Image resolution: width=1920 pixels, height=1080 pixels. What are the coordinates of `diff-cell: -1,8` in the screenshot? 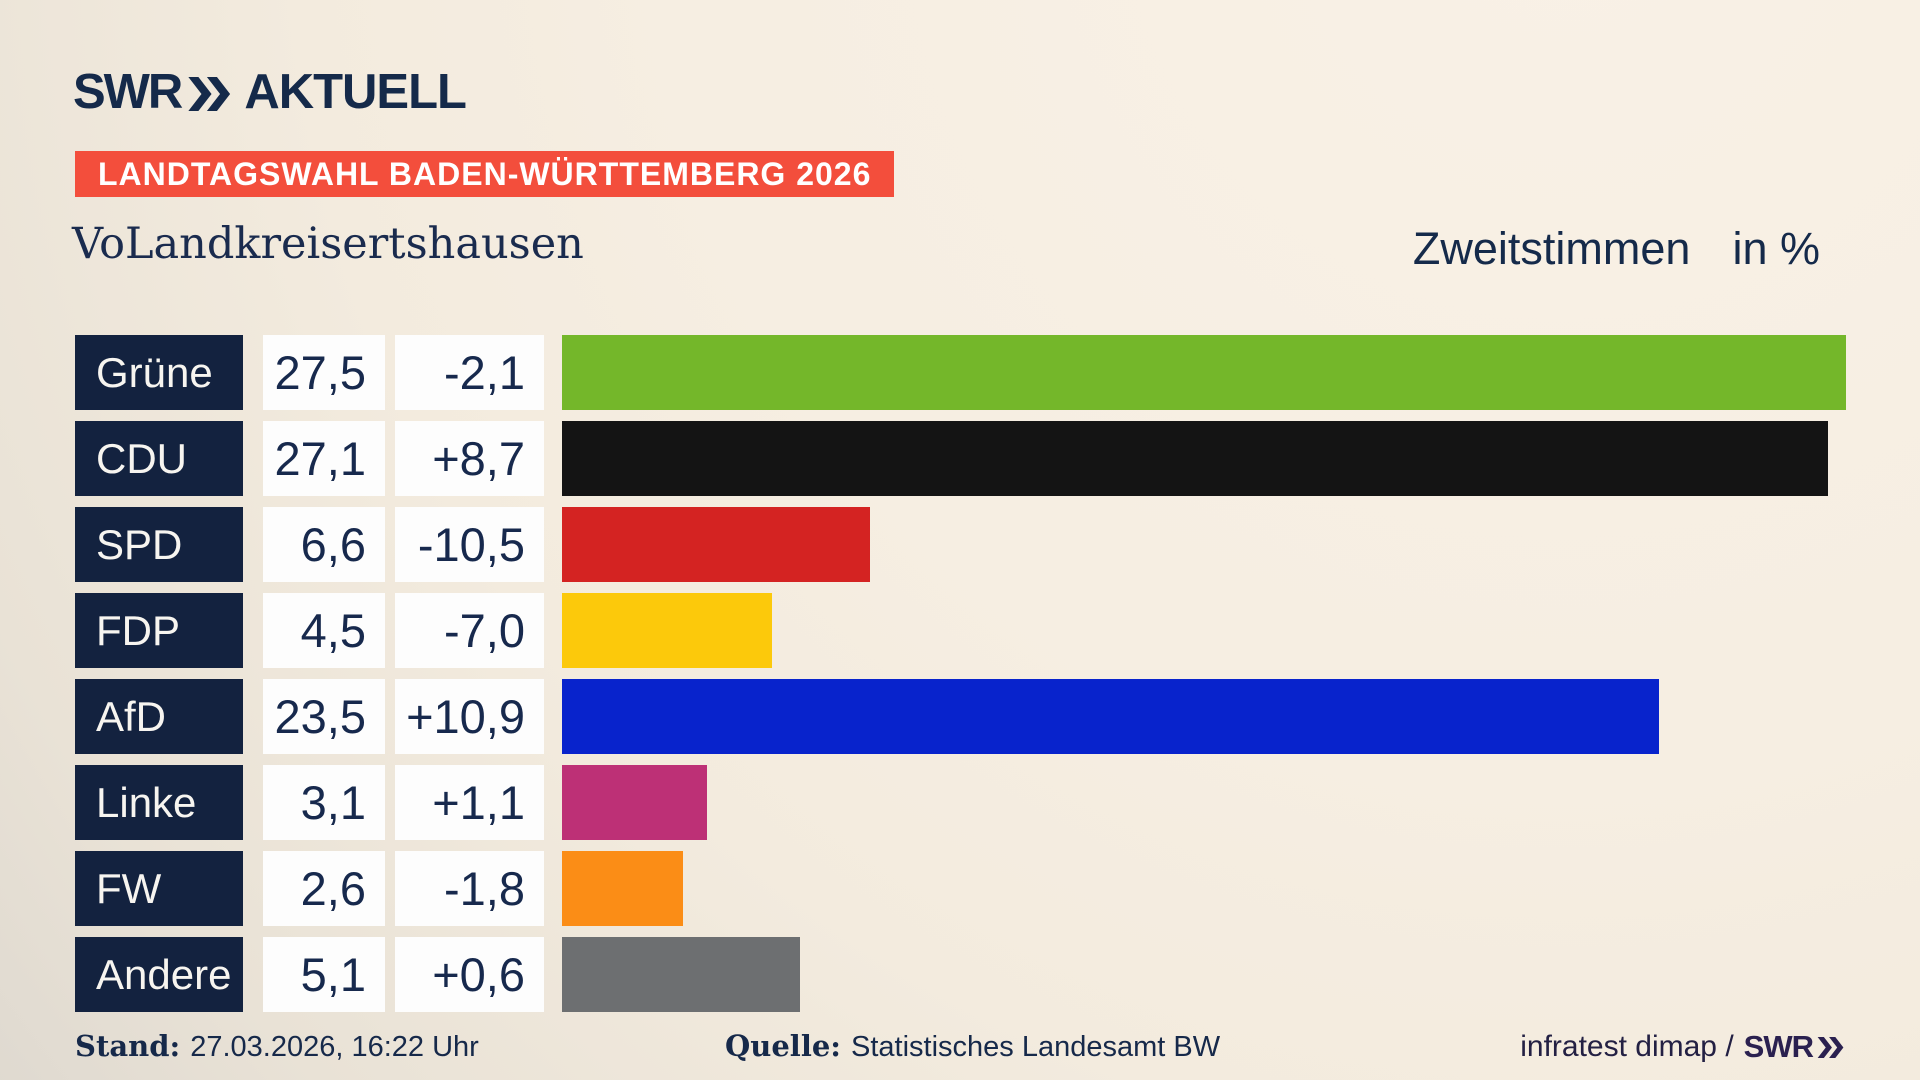 It's located at (469, 888).